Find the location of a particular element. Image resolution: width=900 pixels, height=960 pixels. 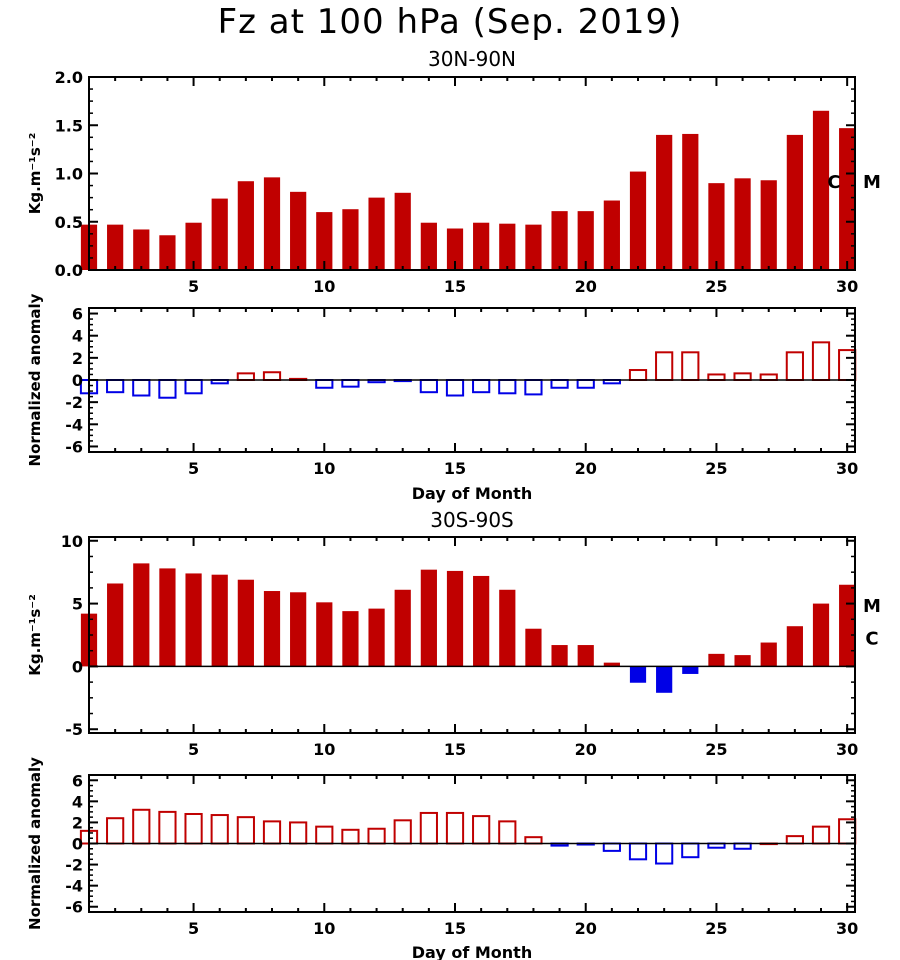

figure-title: Fz at 100 hPa (Sep. 2019) is located at coordinates (450, 22).